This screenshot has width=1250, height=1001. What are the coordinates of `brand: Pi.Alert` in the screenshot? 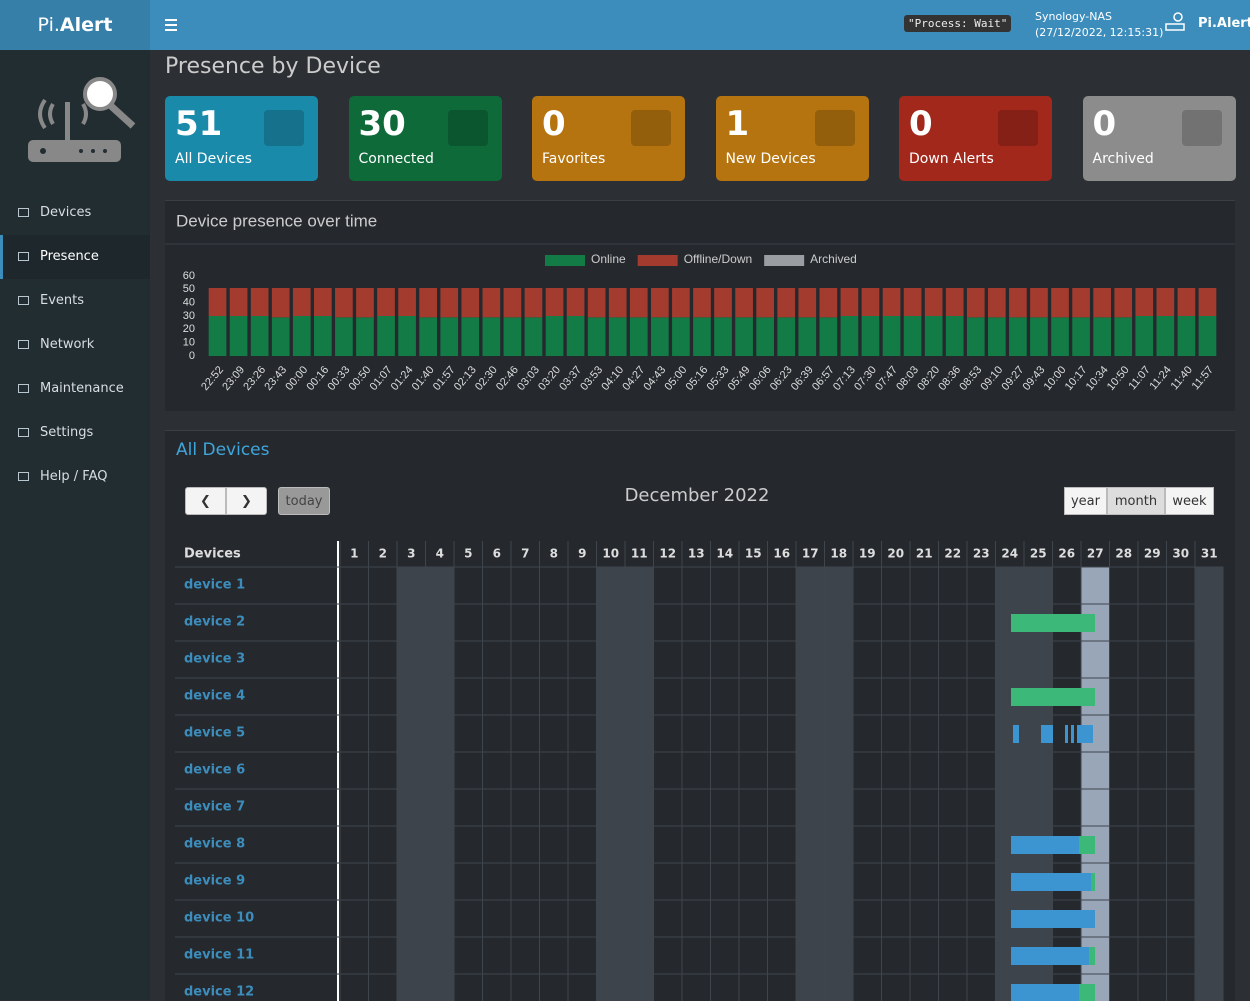 It's located at (75, 25).